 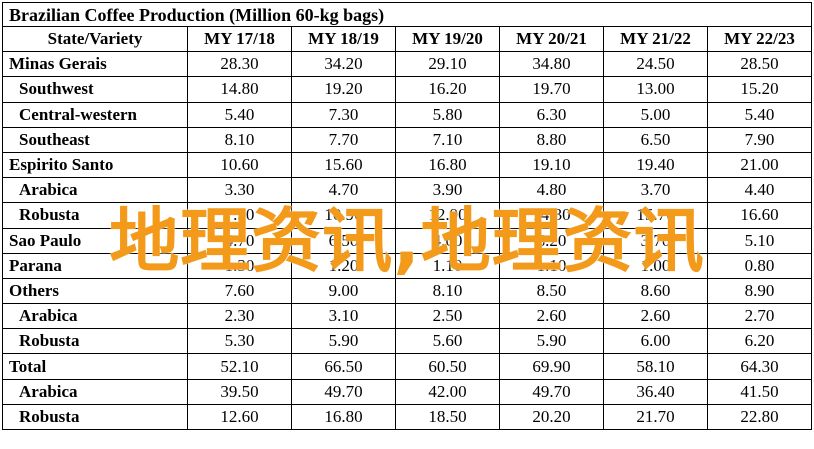 What do you see at coordinates (239, 215) in the screenshot?
I see `table-cell: 7.30` at bounding box center [239, 215].